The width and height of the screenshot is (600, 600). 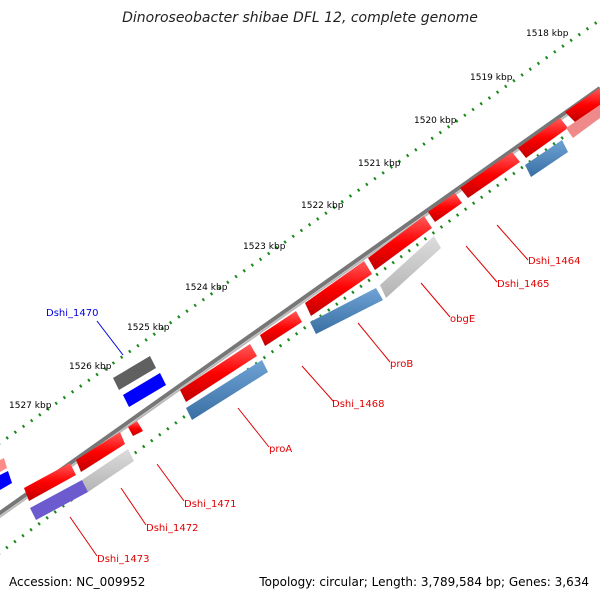 What do you see at coordinates (401, 364) in the screenshot?
I see `gene-label: proB` at bounding box center [401, 364].